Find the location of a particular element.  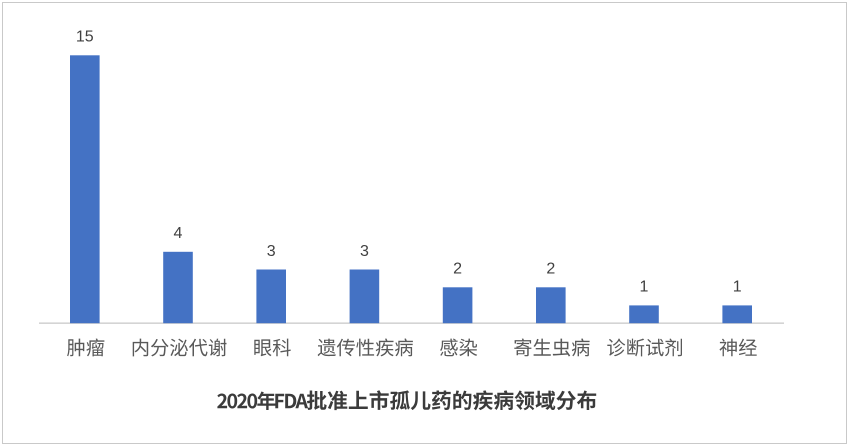

svg-text: 15 is located at coordinates (85, 37).